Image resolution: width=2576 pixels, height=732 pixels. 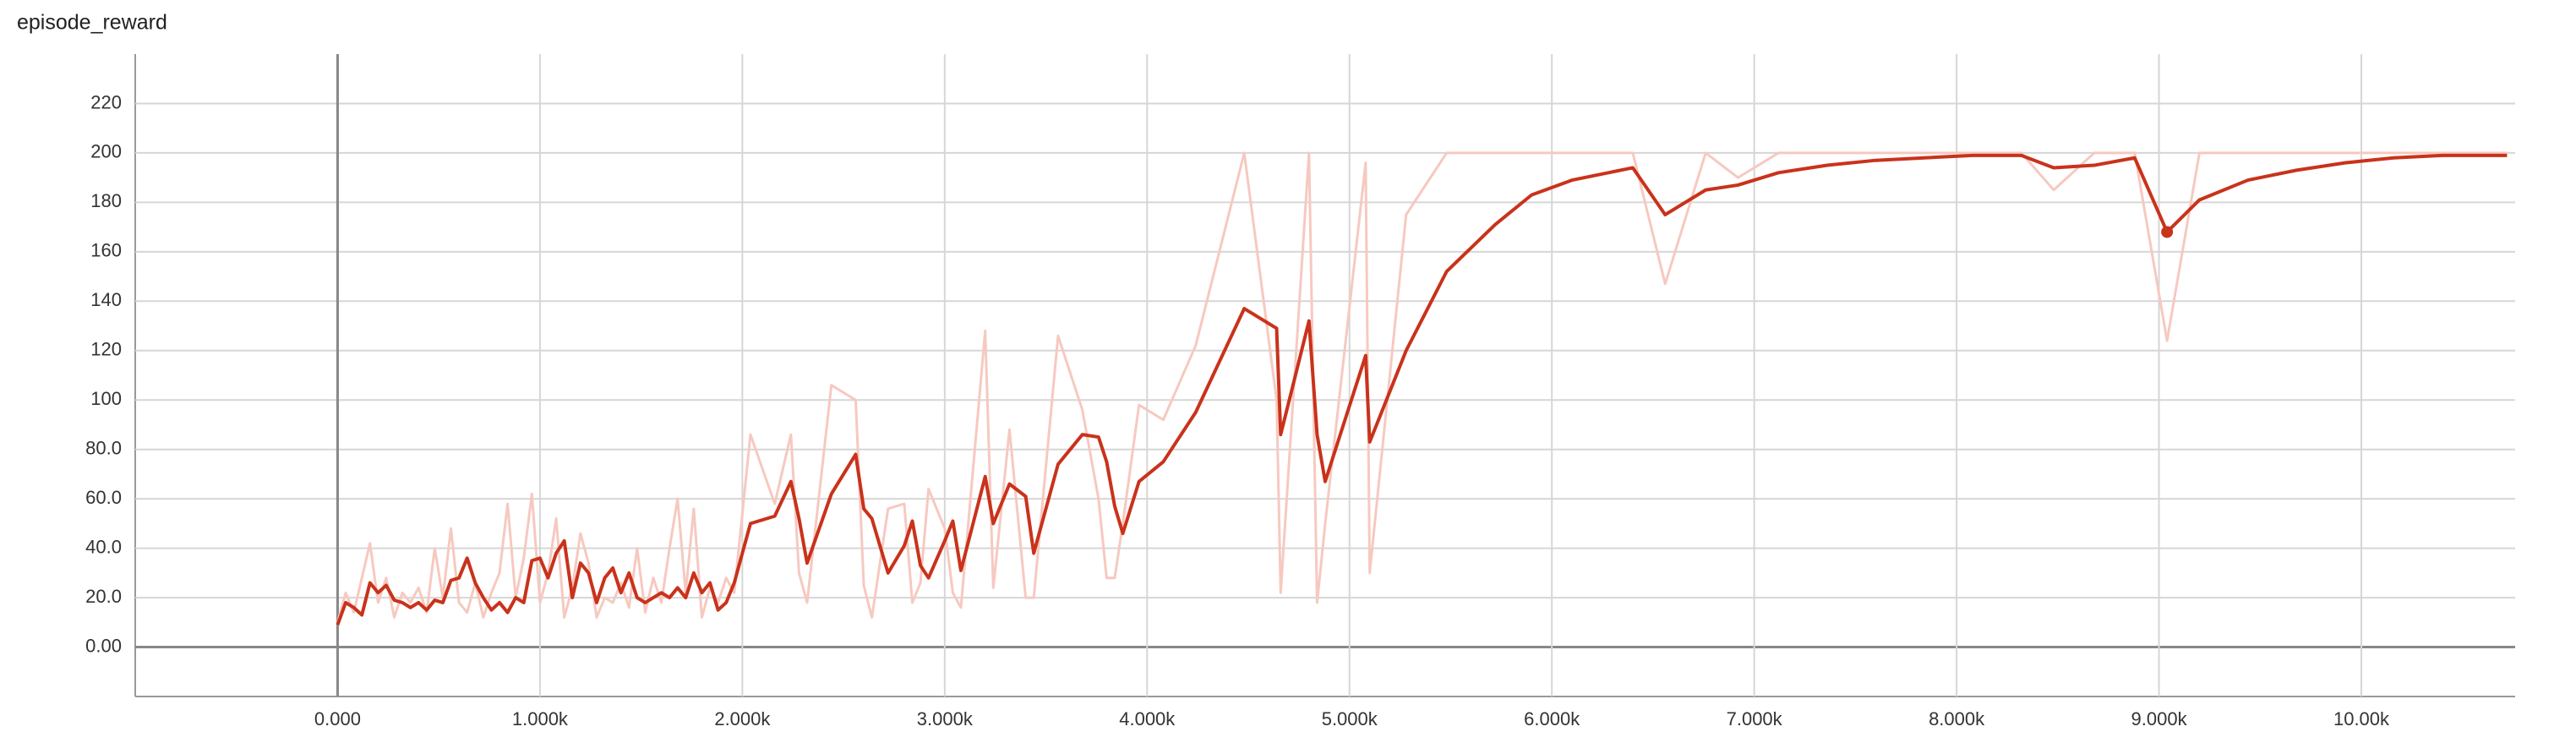 I want to click on y-tick-label: 200, so click(x=106, y=151).